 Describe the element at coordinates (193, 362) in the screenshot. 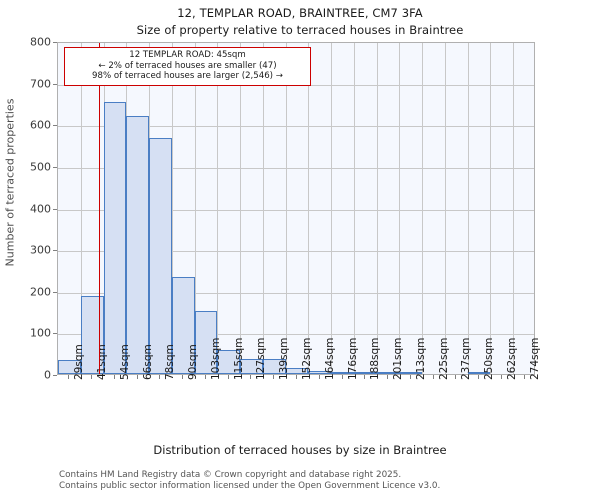

I see `x-axis-tick-label: 90sqm` at that location.